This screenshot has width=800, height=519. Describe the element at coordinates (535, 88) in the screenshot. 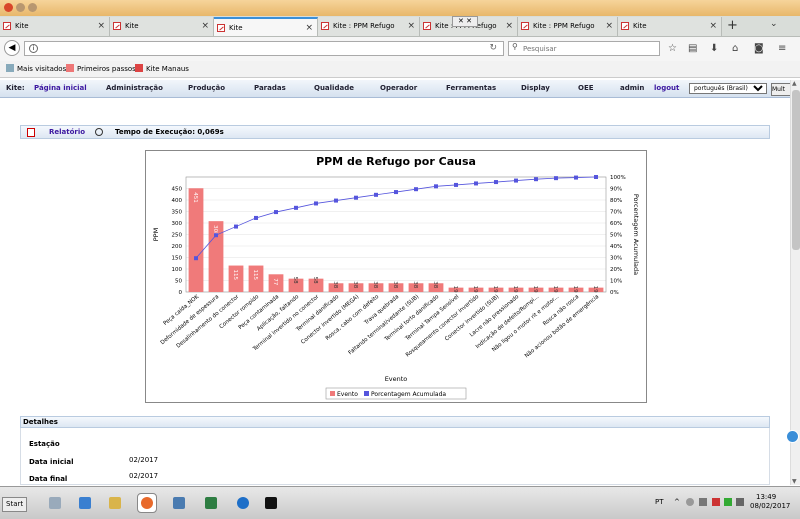

I see `menu-display: Display` at that location.